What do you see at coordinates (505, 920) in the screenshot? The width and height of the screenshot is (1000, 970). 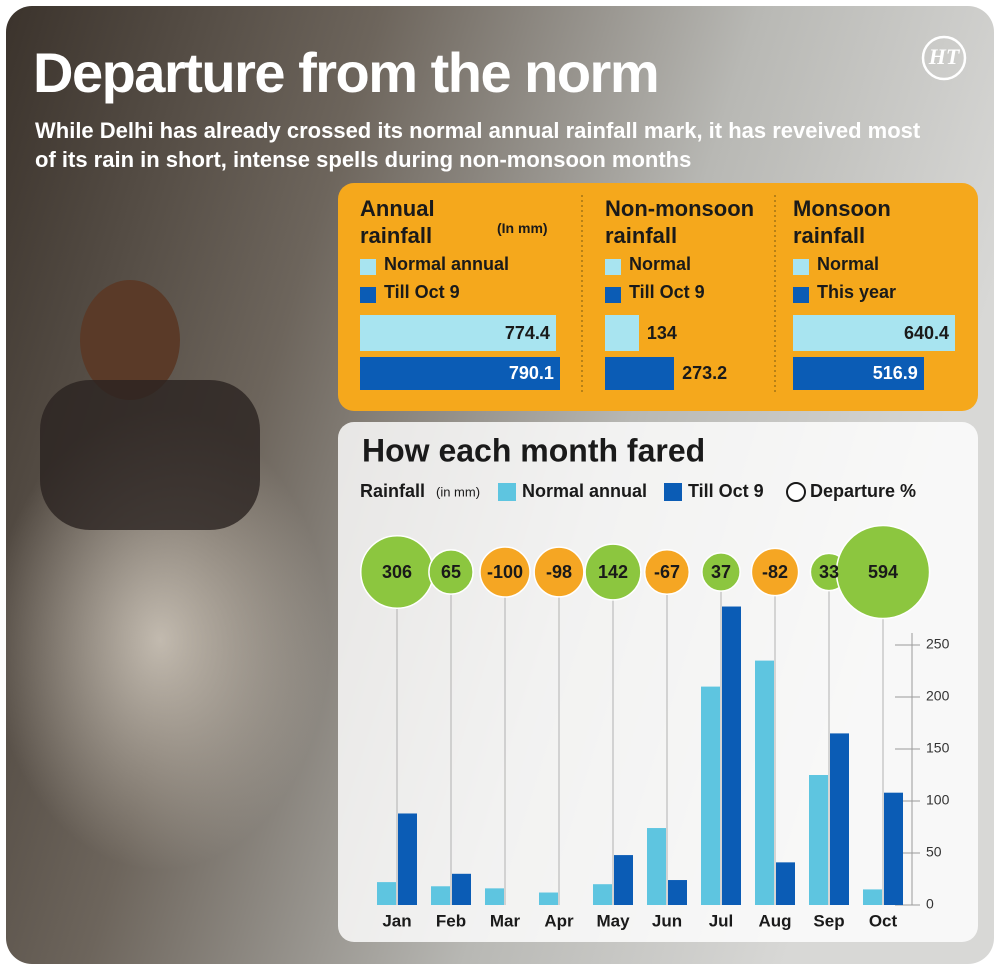 I see `x-tick-label: Mar` at bounding box center [505, 920].